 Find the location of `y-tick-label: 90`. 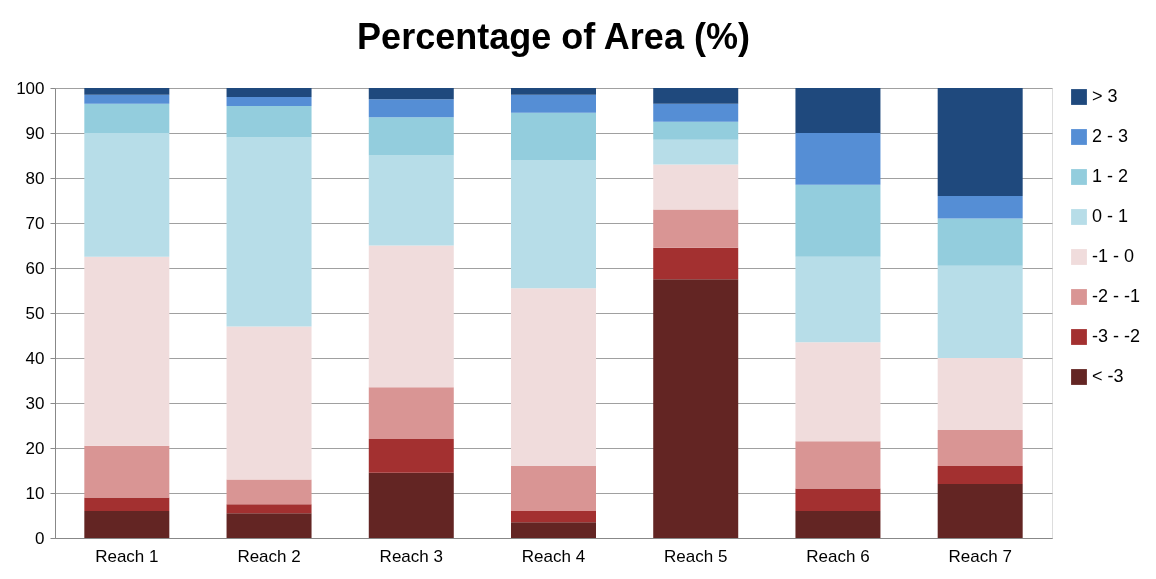

y-tick-label: 90 is located at coordinates (35, 133).